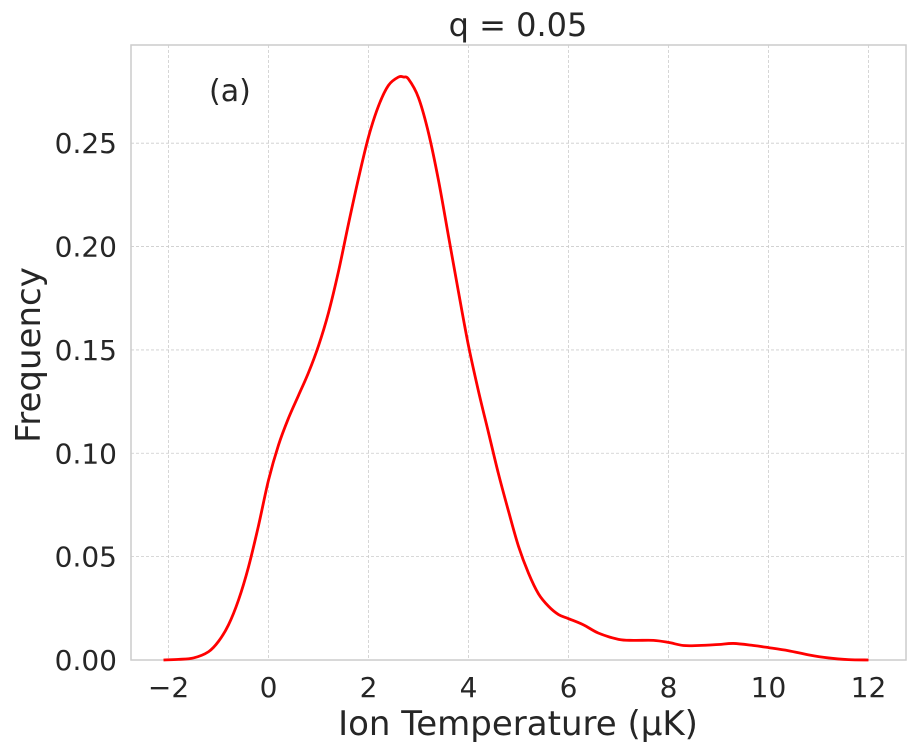 This screenshot has width=915, height=752. What do you see at coordinates (86, 557) in the screenshot?
I see `y-tick-label: 0.05` at bounding box center [86, 557].